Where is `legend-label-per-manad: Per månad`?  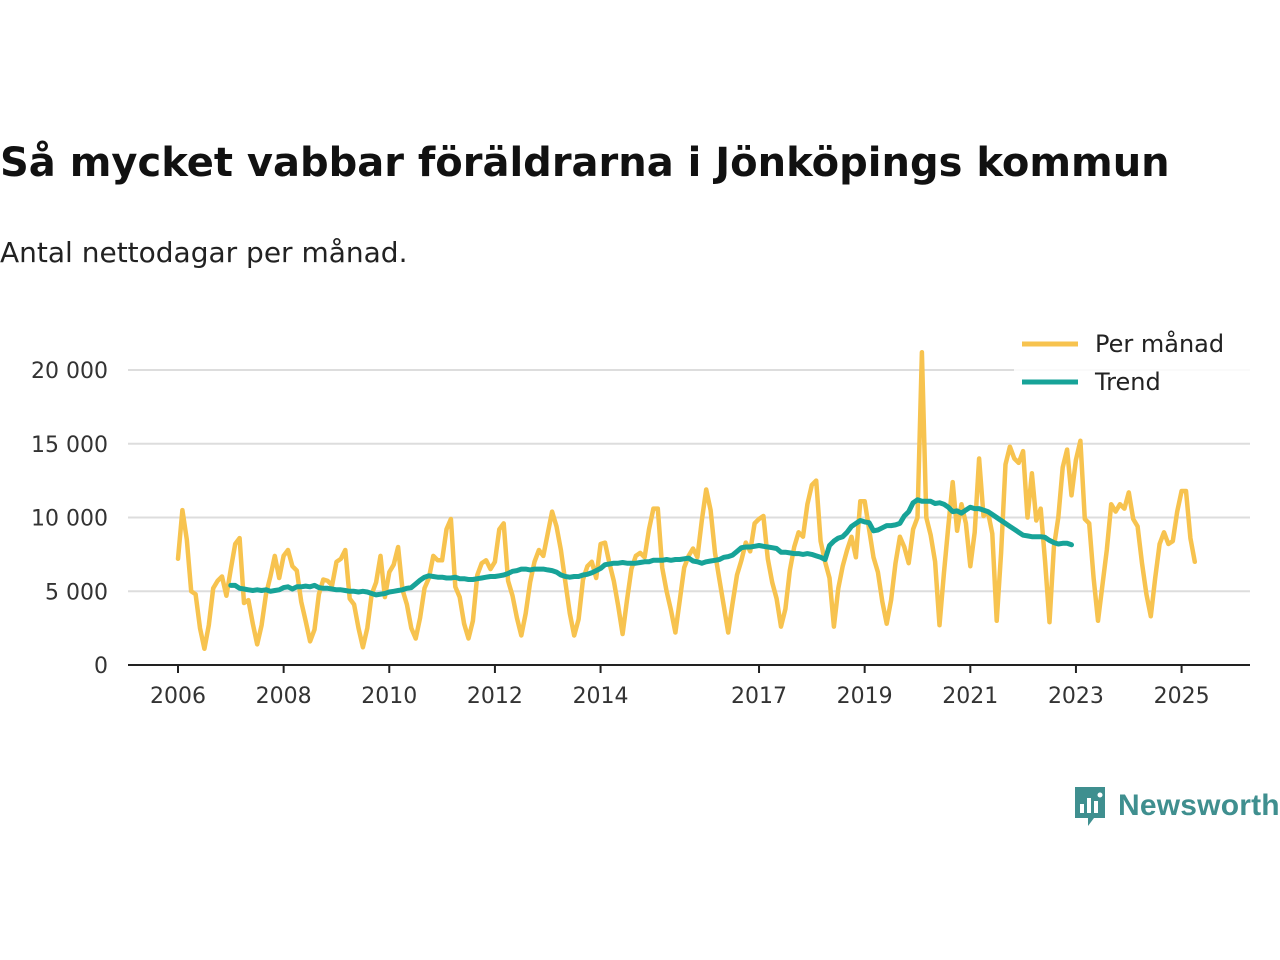
legend-label-per-manad: Per månad is located at coordinates (1159, 343).